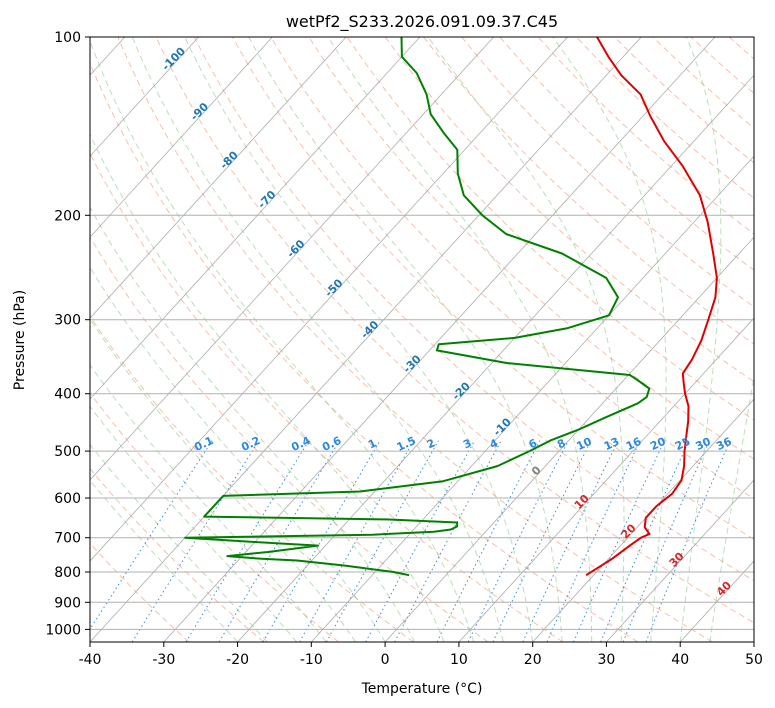  Describe the element at coordinates (385, 660) in the screenshot. I see `x-tick-label: 0` at that location.